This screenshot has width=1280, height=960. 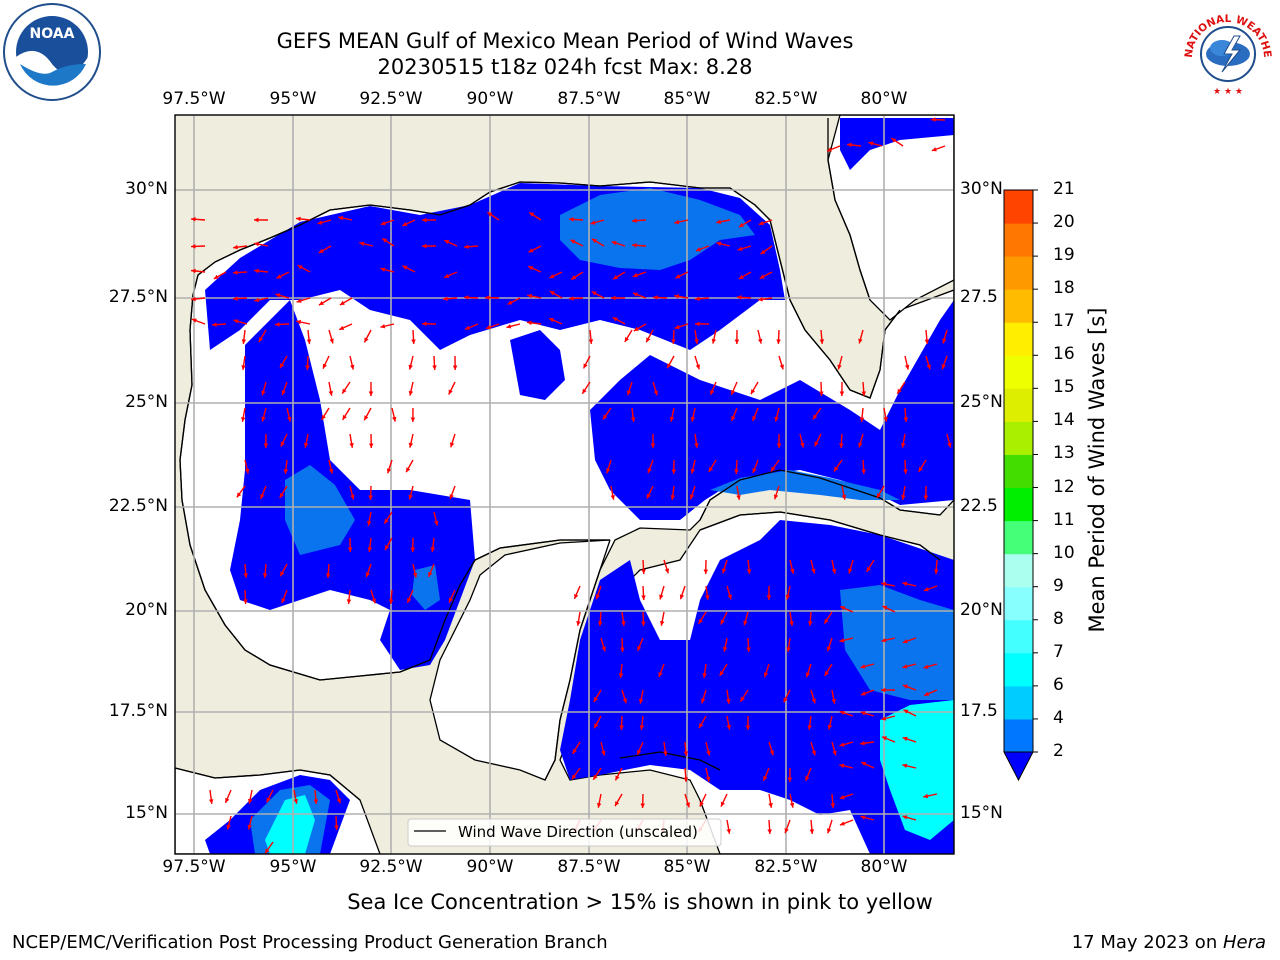 I want to click on lon-tick-bottom: 82.5°W, so click(x=786, y=867).